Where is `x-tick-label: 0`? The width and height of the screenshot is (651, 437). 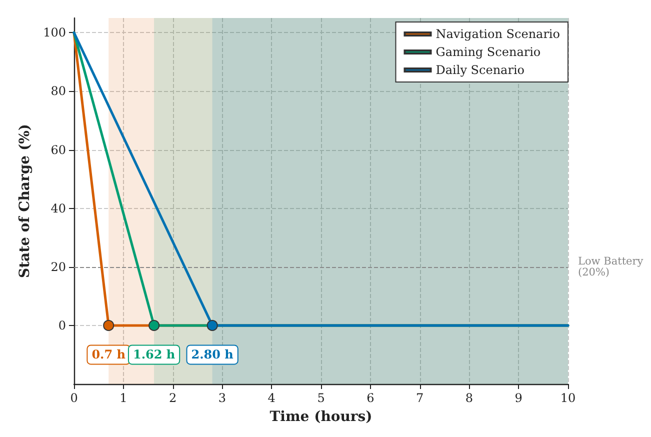 x-tick-label: 0 is located at coordinates (74, 398).